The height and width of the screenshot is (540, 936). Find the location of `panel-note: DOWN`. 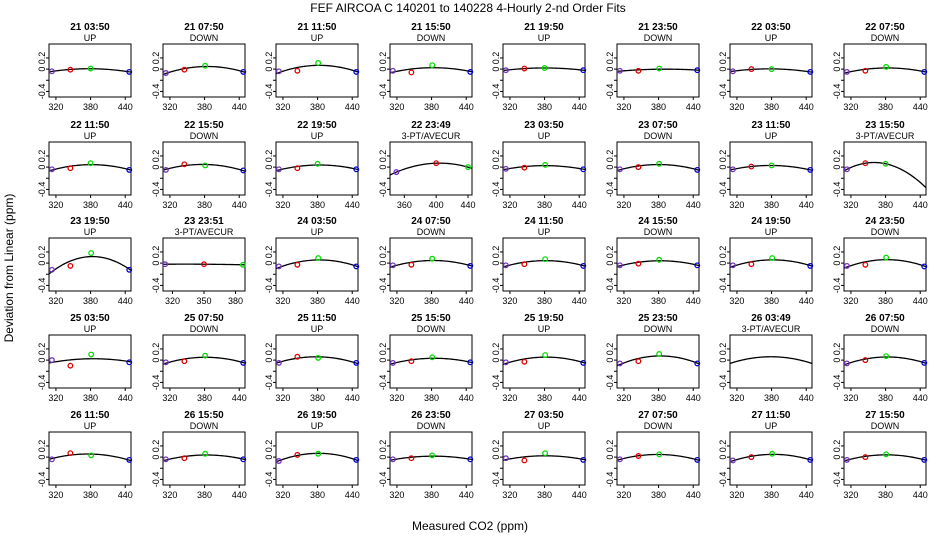

panel-note: DOWN is located at coordinates (204, 136).